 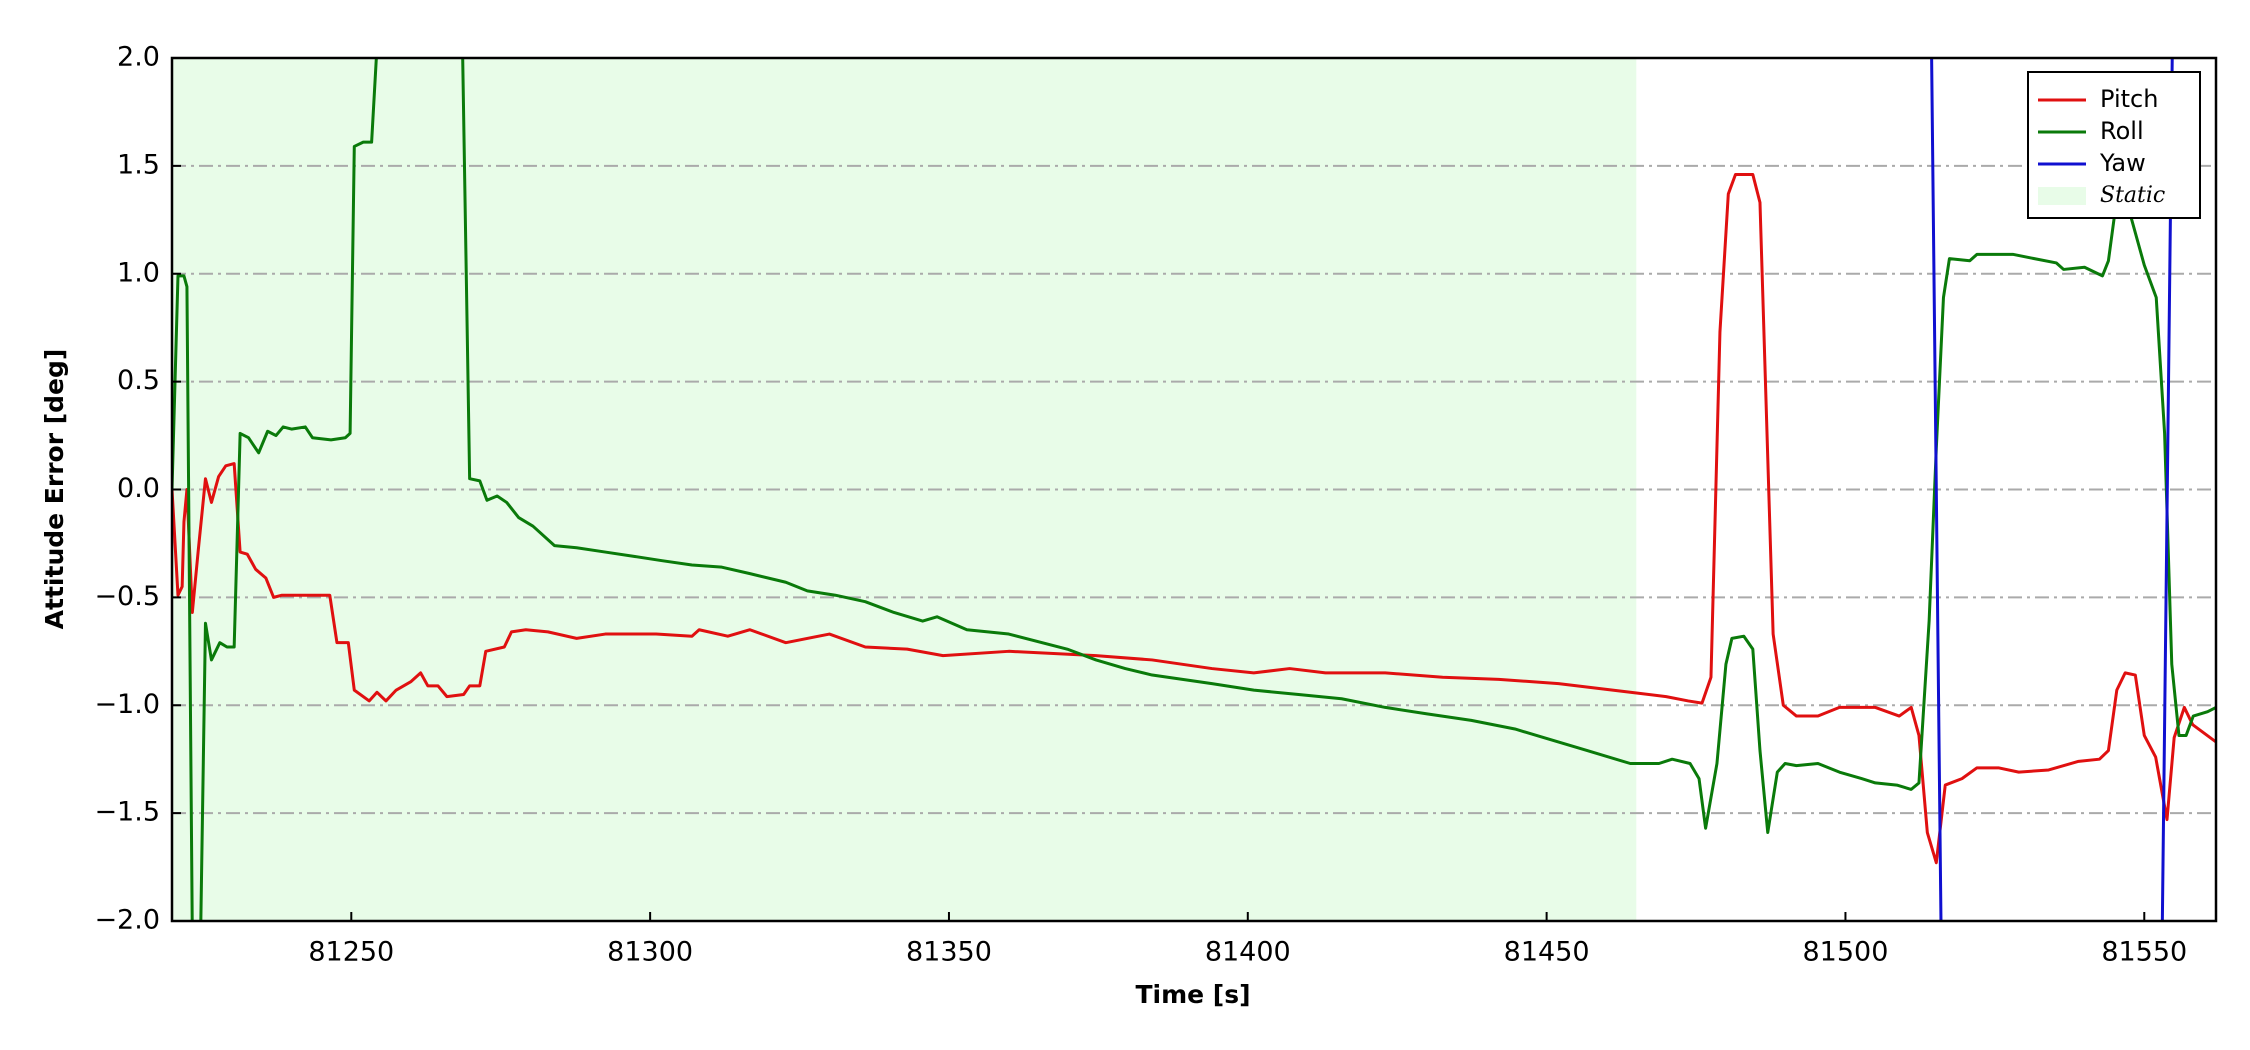 I want to click on x-tick-label: 81500, so click(x=1845, y=952).